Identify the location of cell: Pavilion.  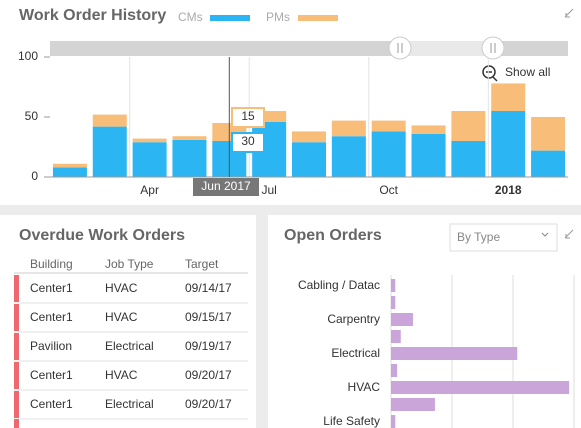
(51, 346).